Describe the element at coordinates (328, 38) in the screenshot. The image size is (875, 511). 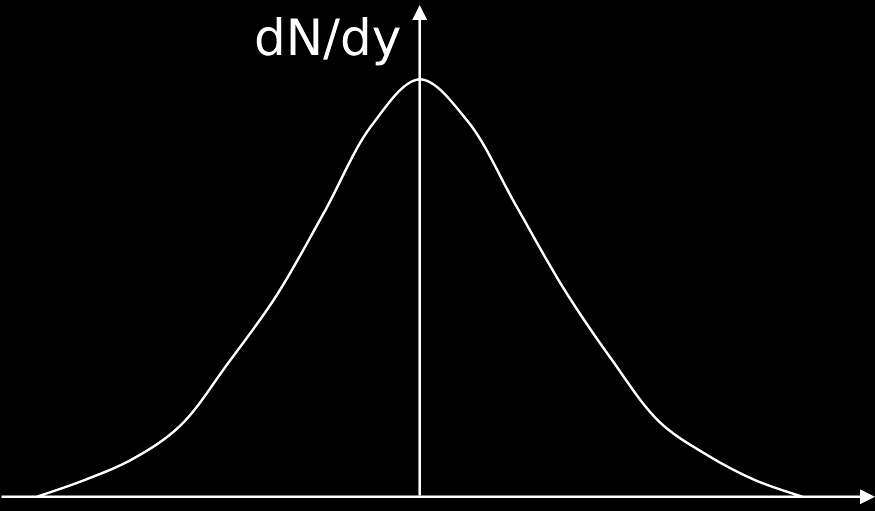
I see `y-axis-title: dN/dy` at that location.